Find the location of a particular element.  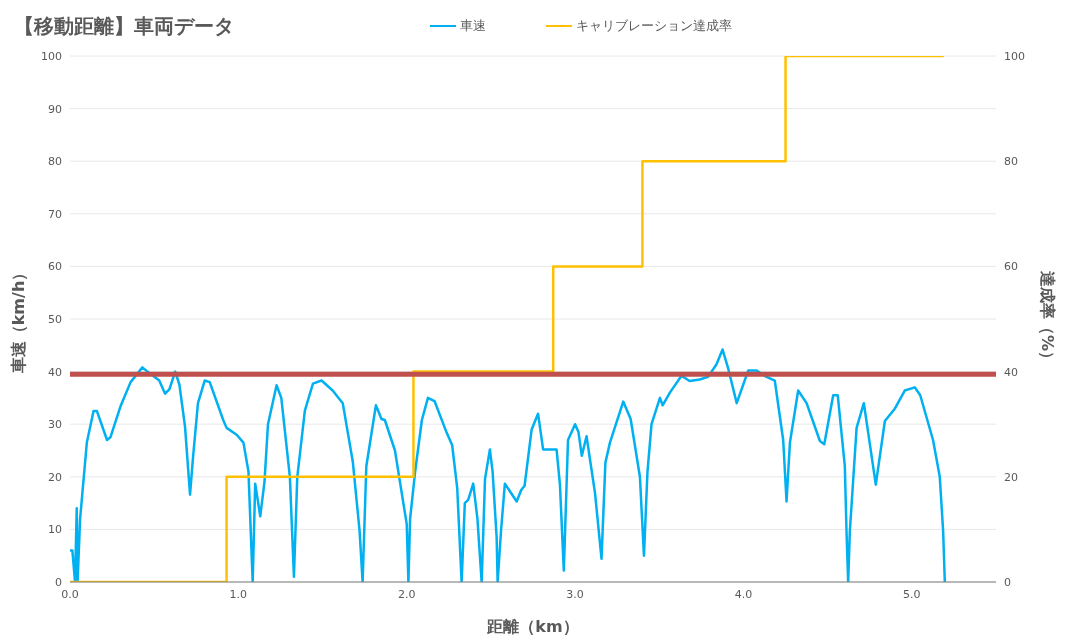

x-tick-label: 2.0 is located at coordinates (406, 594).